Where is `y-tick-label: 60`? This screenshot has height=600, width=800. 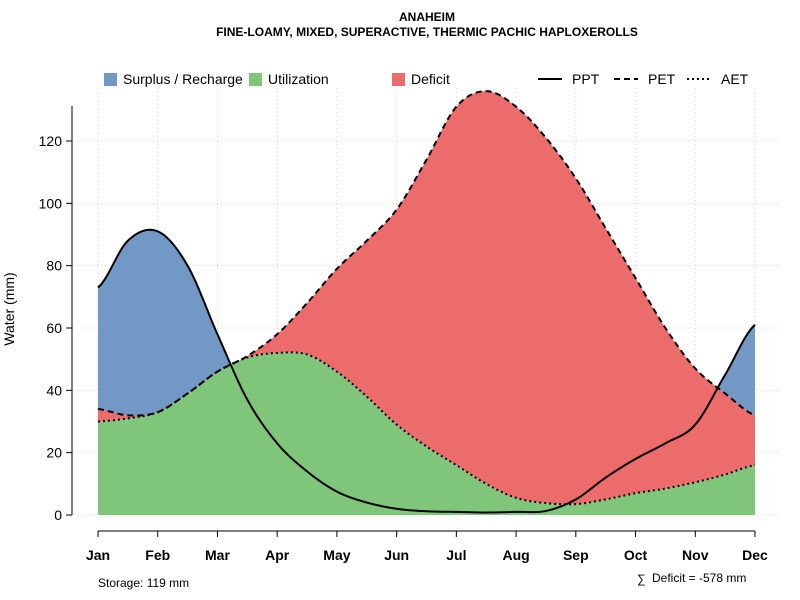
y-tick-label: 60 is located at coordinates (54, 328).